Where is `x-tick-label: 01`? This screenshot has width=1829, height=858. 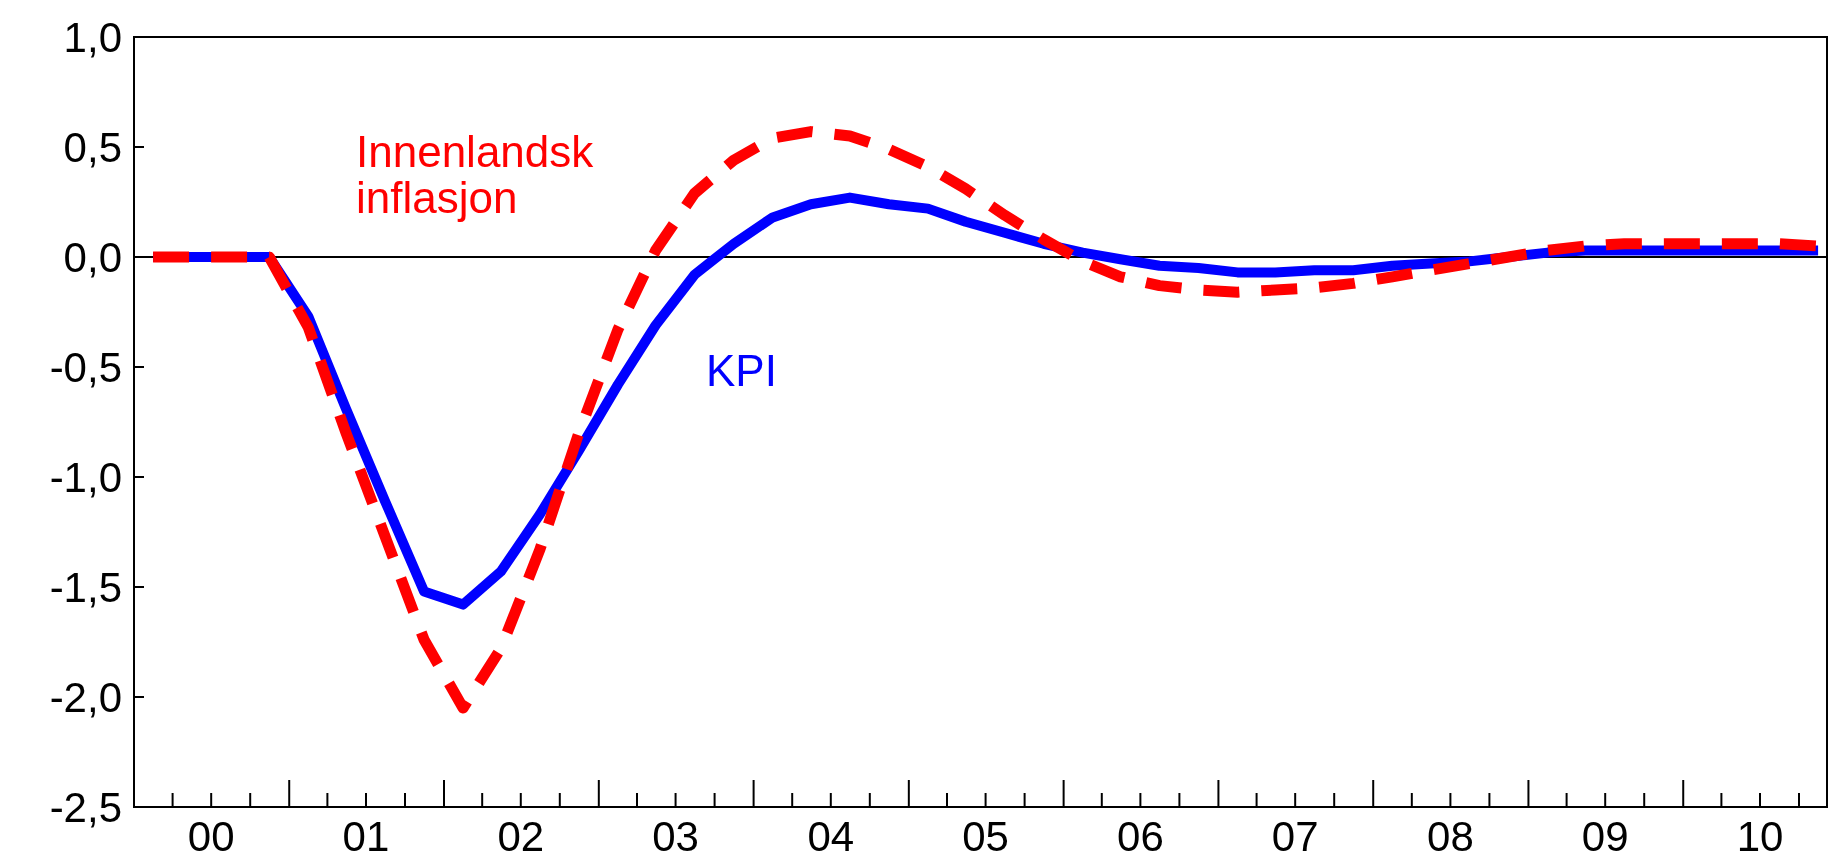
x-tick-label: 01 is located at coordinates (366, 835).